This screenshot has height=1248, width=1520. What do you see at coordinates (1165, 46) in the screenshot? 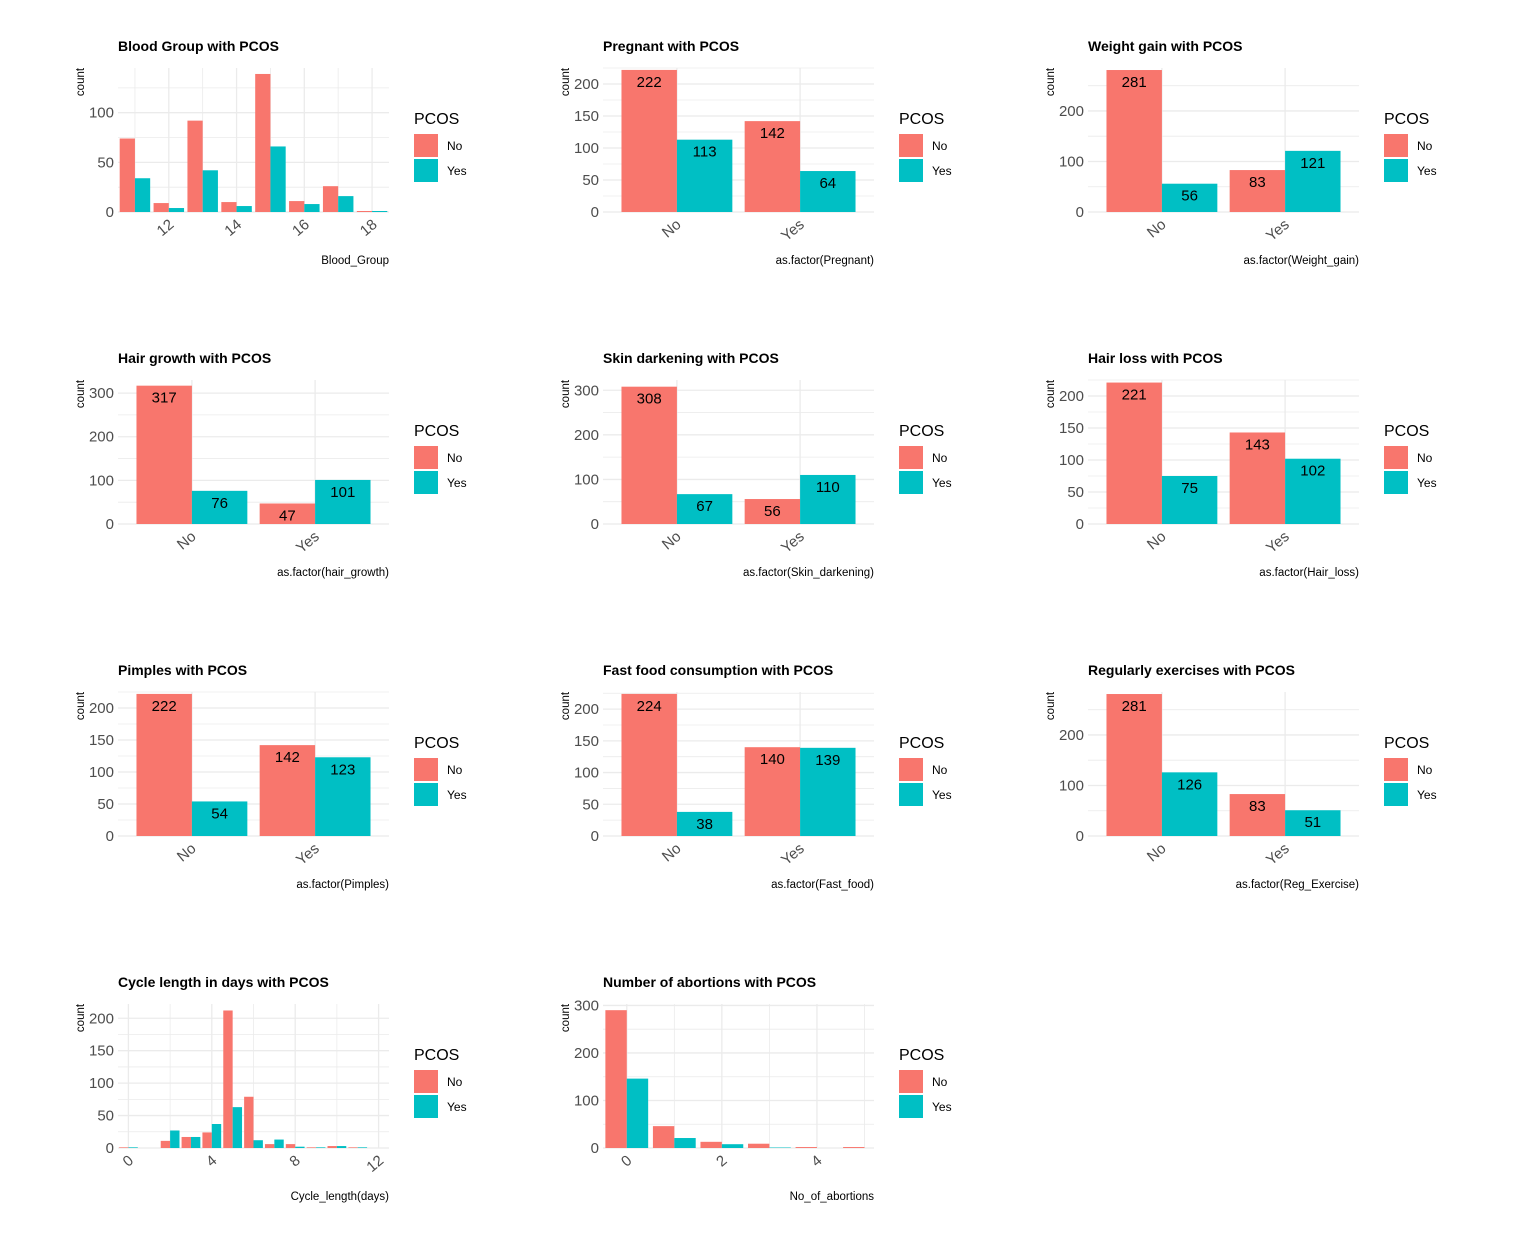
I see `chart-title: Weight gain with PCOS` at bounding box center [1165, 46].